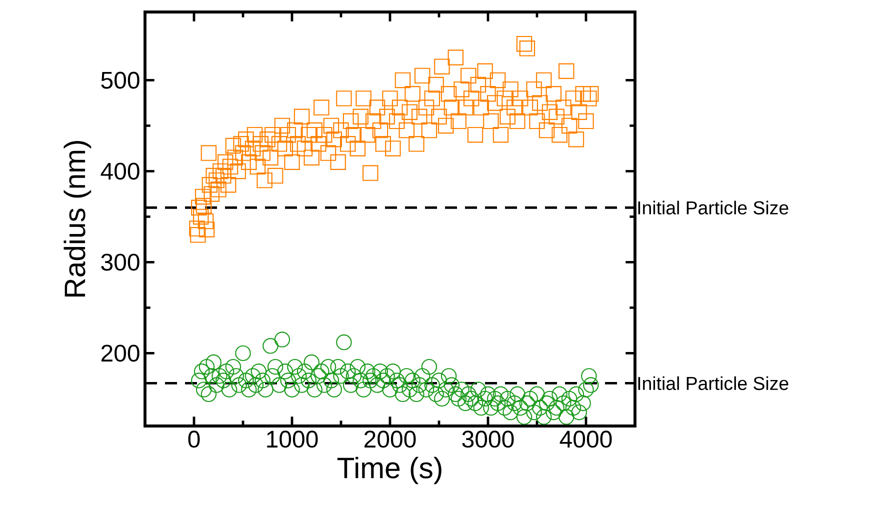 Image resolution: width=869 pixels, height=525 pixels. Describe the element at coordinates (389, 470) in the screenshot. I see `x-axis-title: Time (s)` at that location.